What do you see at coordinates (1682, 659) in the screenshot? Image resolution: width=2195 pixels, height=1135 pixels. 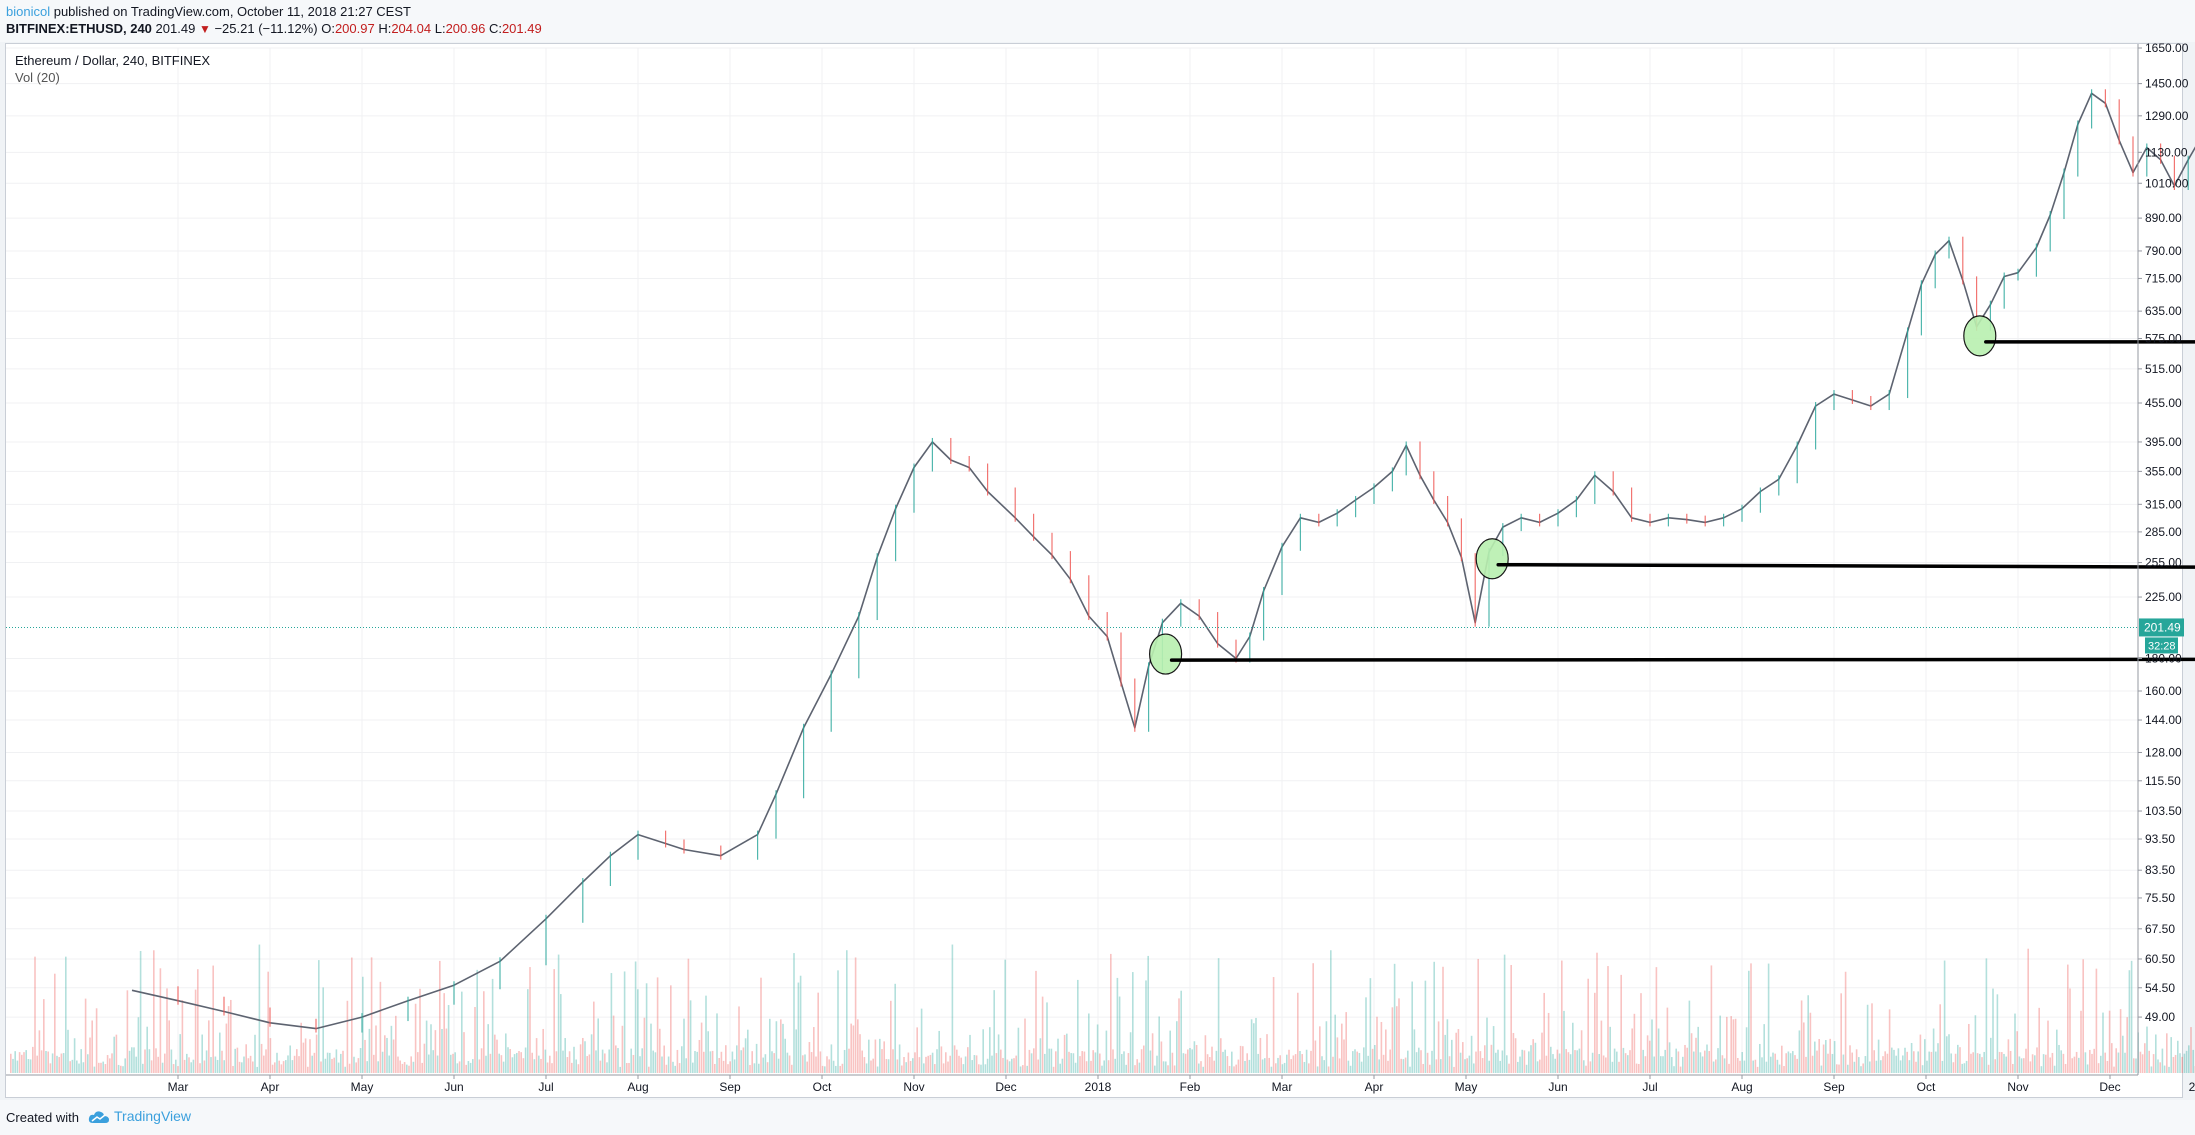 I see `support-line` at bounding box center [1682, 659].